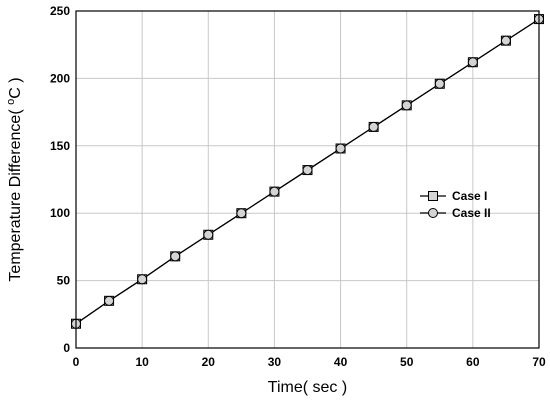 The height and width of the screenshot is (402, 550). What do you see at coordinates (433, 196) in the screenshot?
I see `legend-square-icon` at bounding box center [433, 196].